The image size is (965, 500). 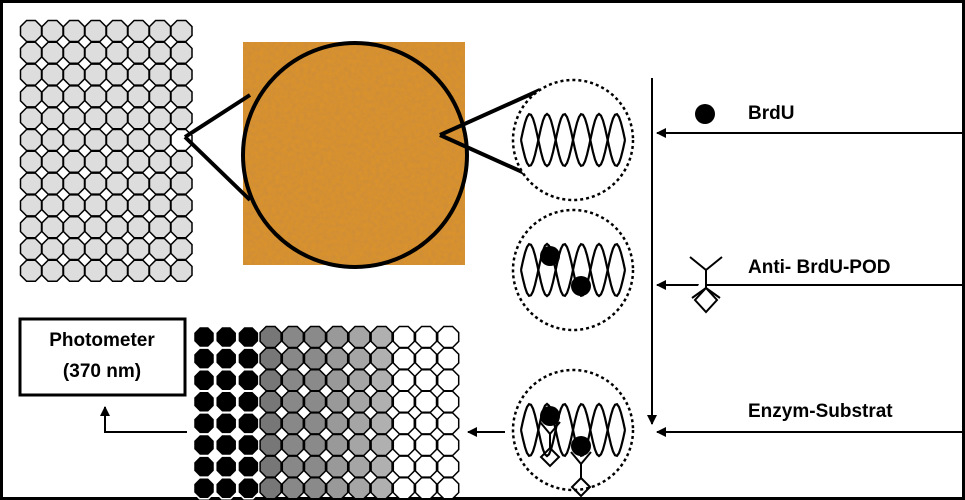 I want to click on micrograph, so click(x=354, y=153).